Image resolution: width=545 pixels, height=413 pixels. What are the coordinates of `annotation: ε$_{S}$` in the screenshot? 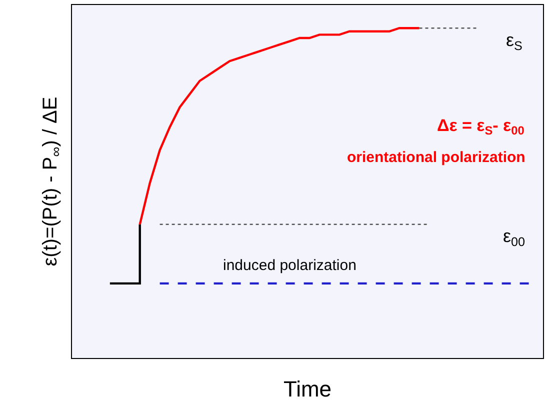 It's located at (514, 41).